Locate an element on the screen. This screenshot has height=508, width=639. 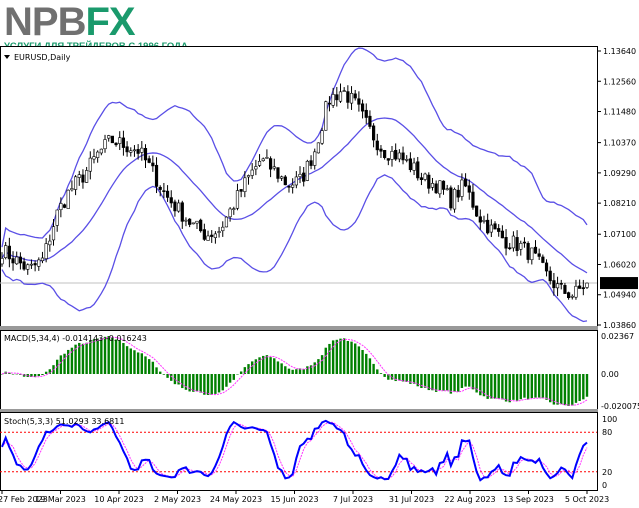
date-tick-label: 5 Oct 2023 is located at coordinates (587, 499).